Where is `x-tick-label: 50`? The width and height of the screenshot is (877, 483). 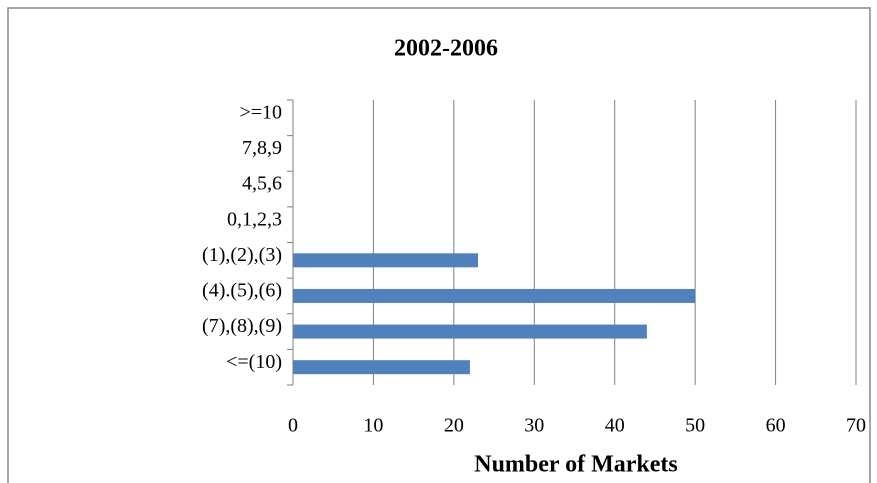
x-tick-label: 50 is located at coordinates (695, 426).